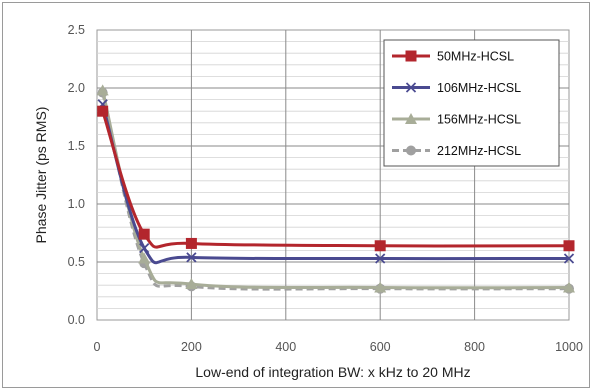 This screenshot has height=390, width=592. Describe the element at coordinates (479, 151) in the screenshot. I see `legend-label: 212MHz-HCSL` at that location.